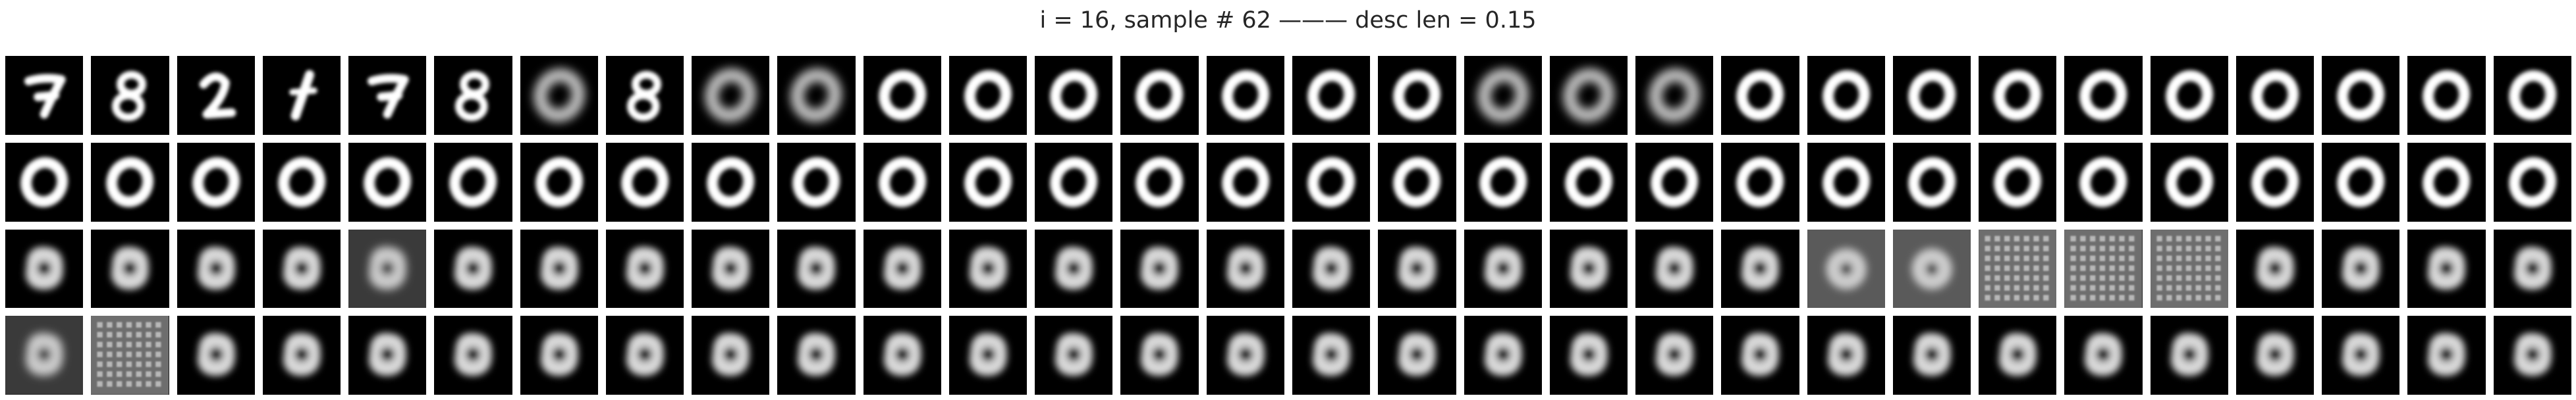 The image size is (2576, 400). What do you see at coordinates (1288, 20) in the screenshot?
I see `figure-title: i = 16, sample # 62 ——— desc len = 0.15` at bounding box center [1288, 20].